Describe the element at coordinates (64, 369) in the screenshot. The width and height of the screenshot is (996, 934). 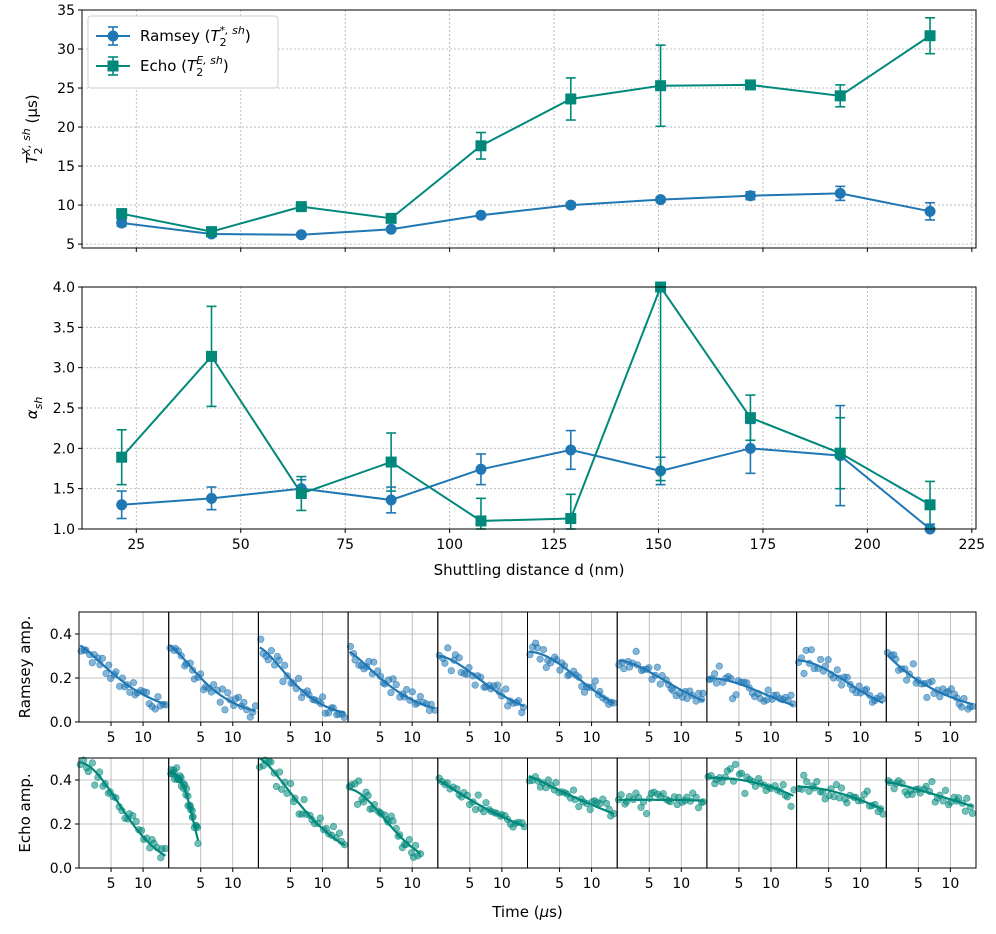
I see `alpha-ytick-label: 3.0` at that location.